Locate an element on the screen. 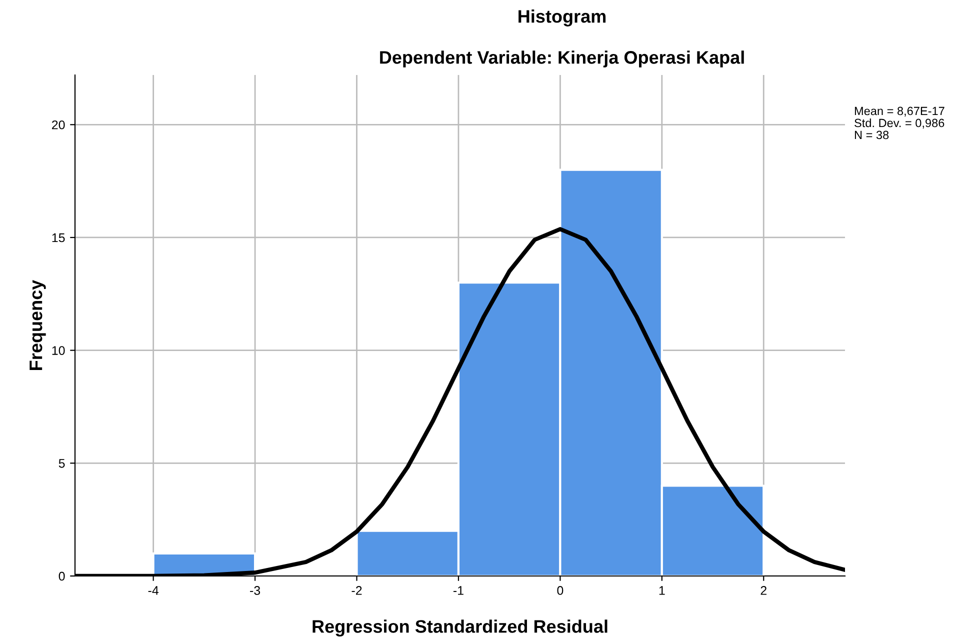 This screenshot has width=971, height=642. y-tick-label: 15 is located at coordinates (58, 237).